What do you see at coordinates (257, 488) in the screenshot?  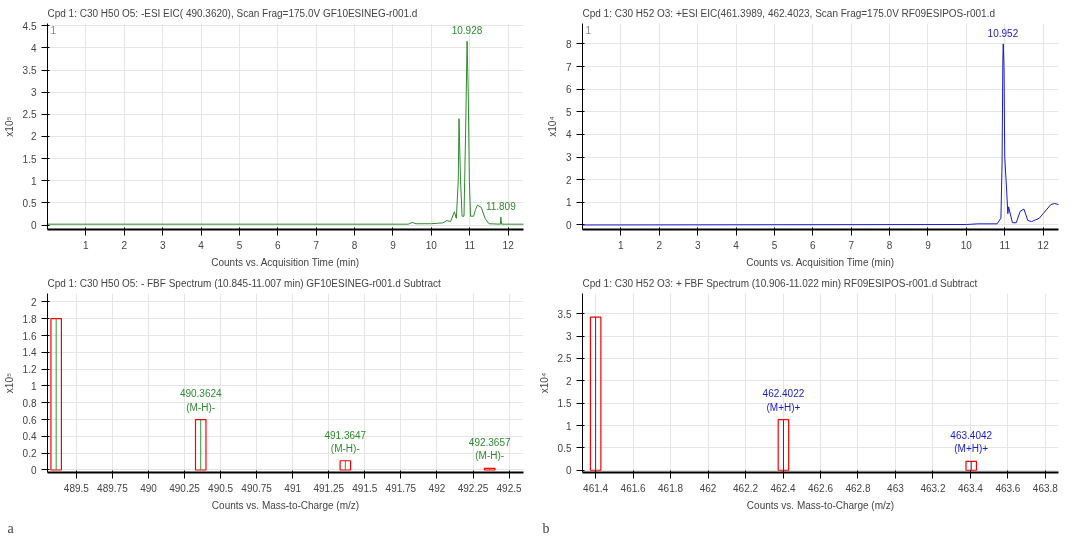 I see `x-tick-label: 490.75` at bounding box center [257, 488].